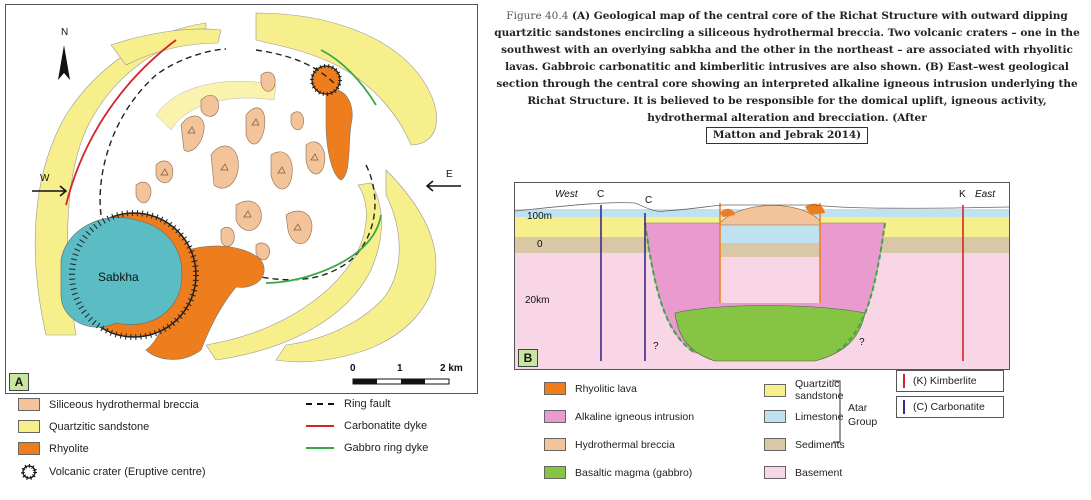  I want to click on legend-quartzitic-label: Quartzitic sandstone, so click(819, 390).